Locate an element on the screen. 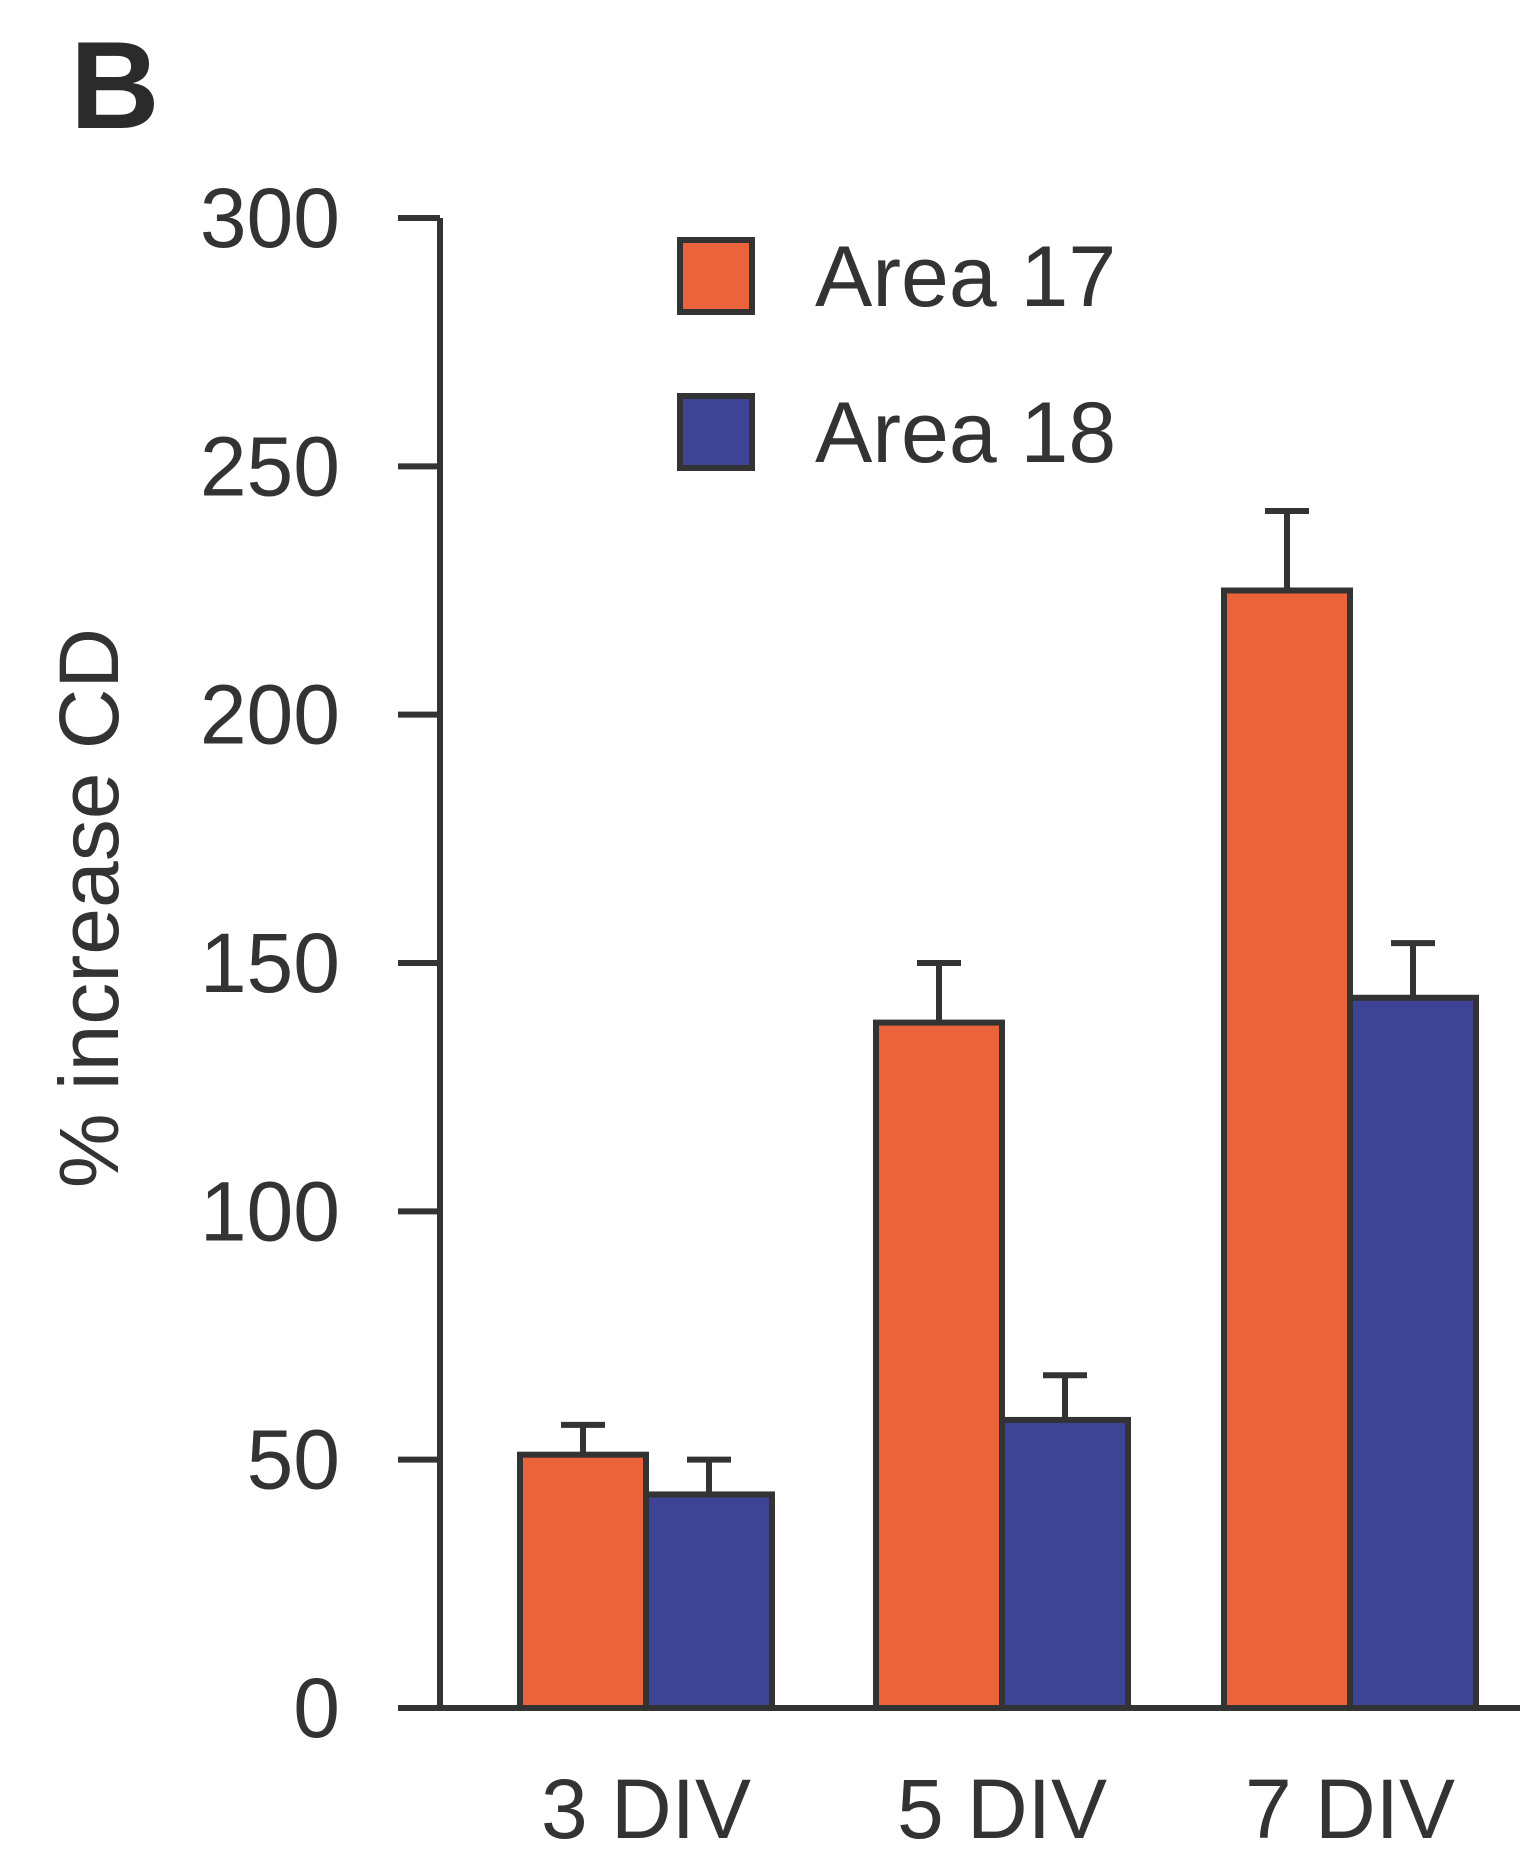  y-tick-label: 250 is located at coordinates (270, 466).